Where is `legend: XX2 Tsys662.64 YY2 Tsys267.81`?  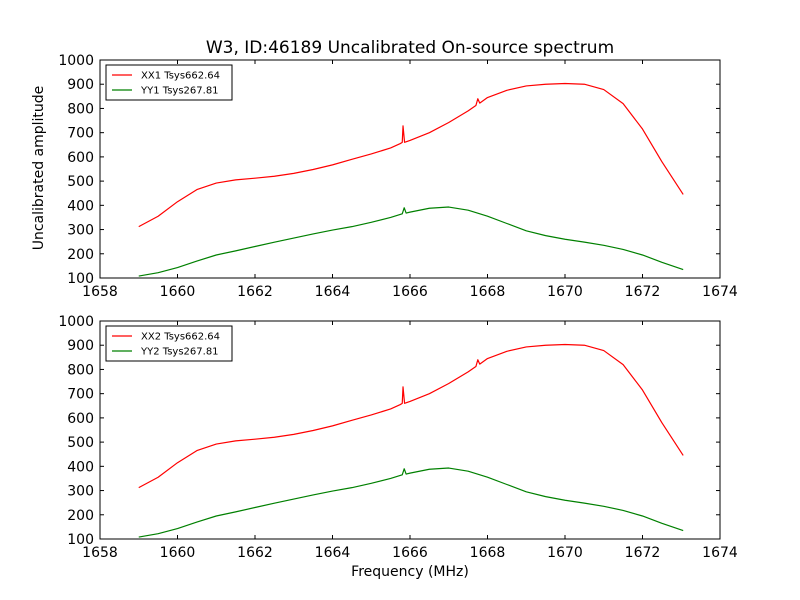 legend: XX2 Tsys662.64 YY2 Tsys267.81 is located at coordinates (169, 343).